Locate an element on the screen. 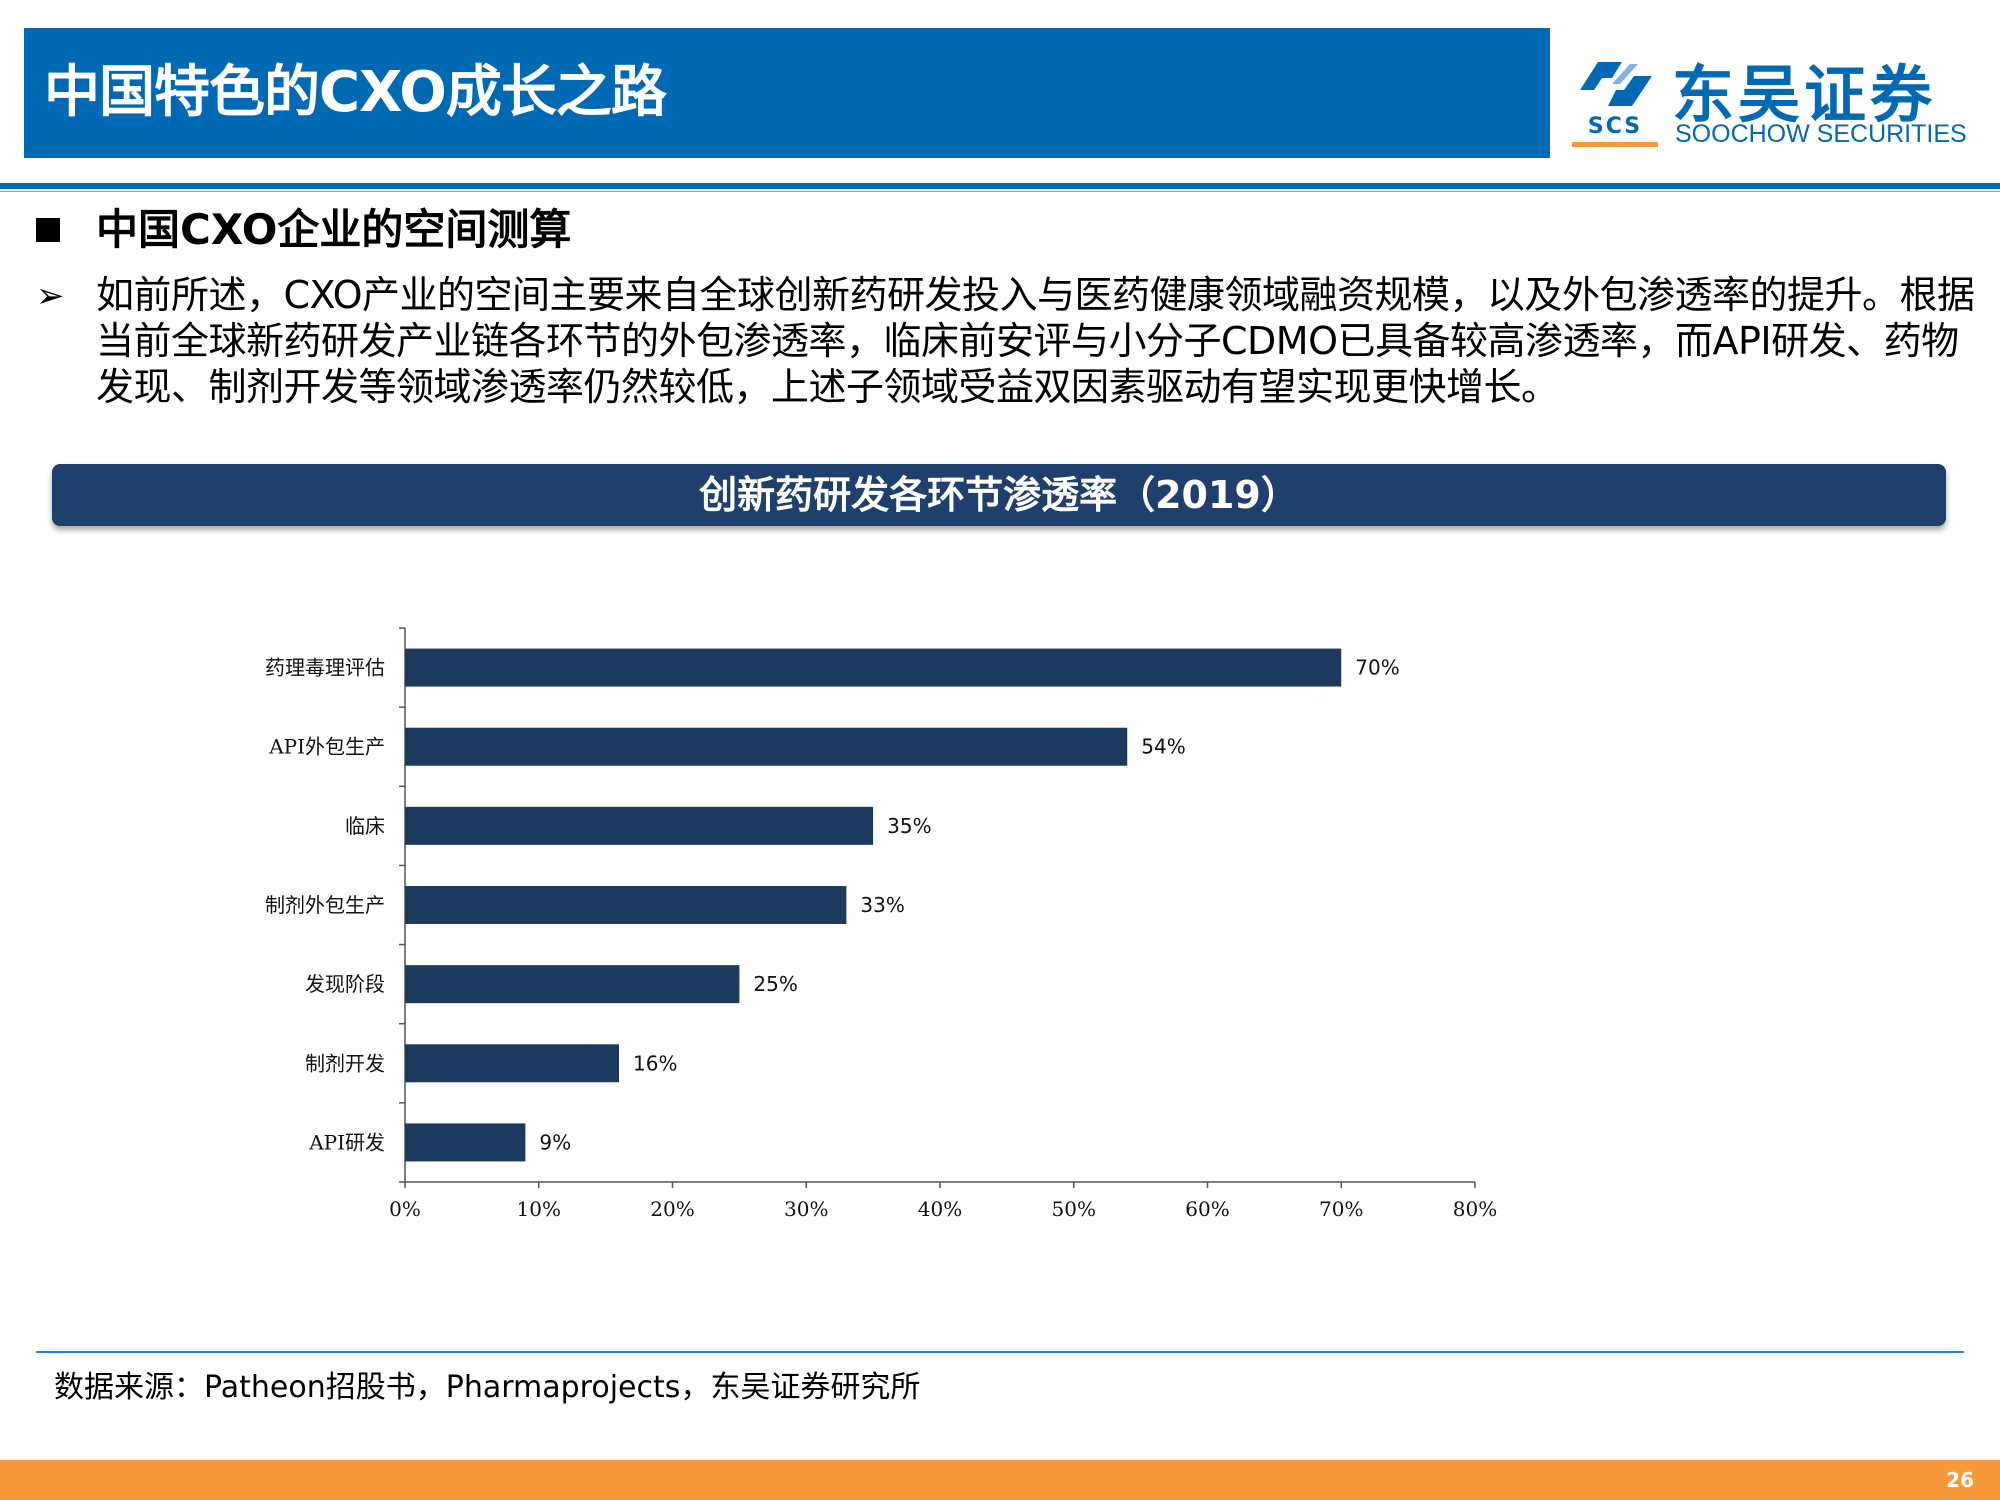 The image size is (2000, 1500). header-bar: 中国特色的CXO成长之路 is located at coordinates (787, 93).